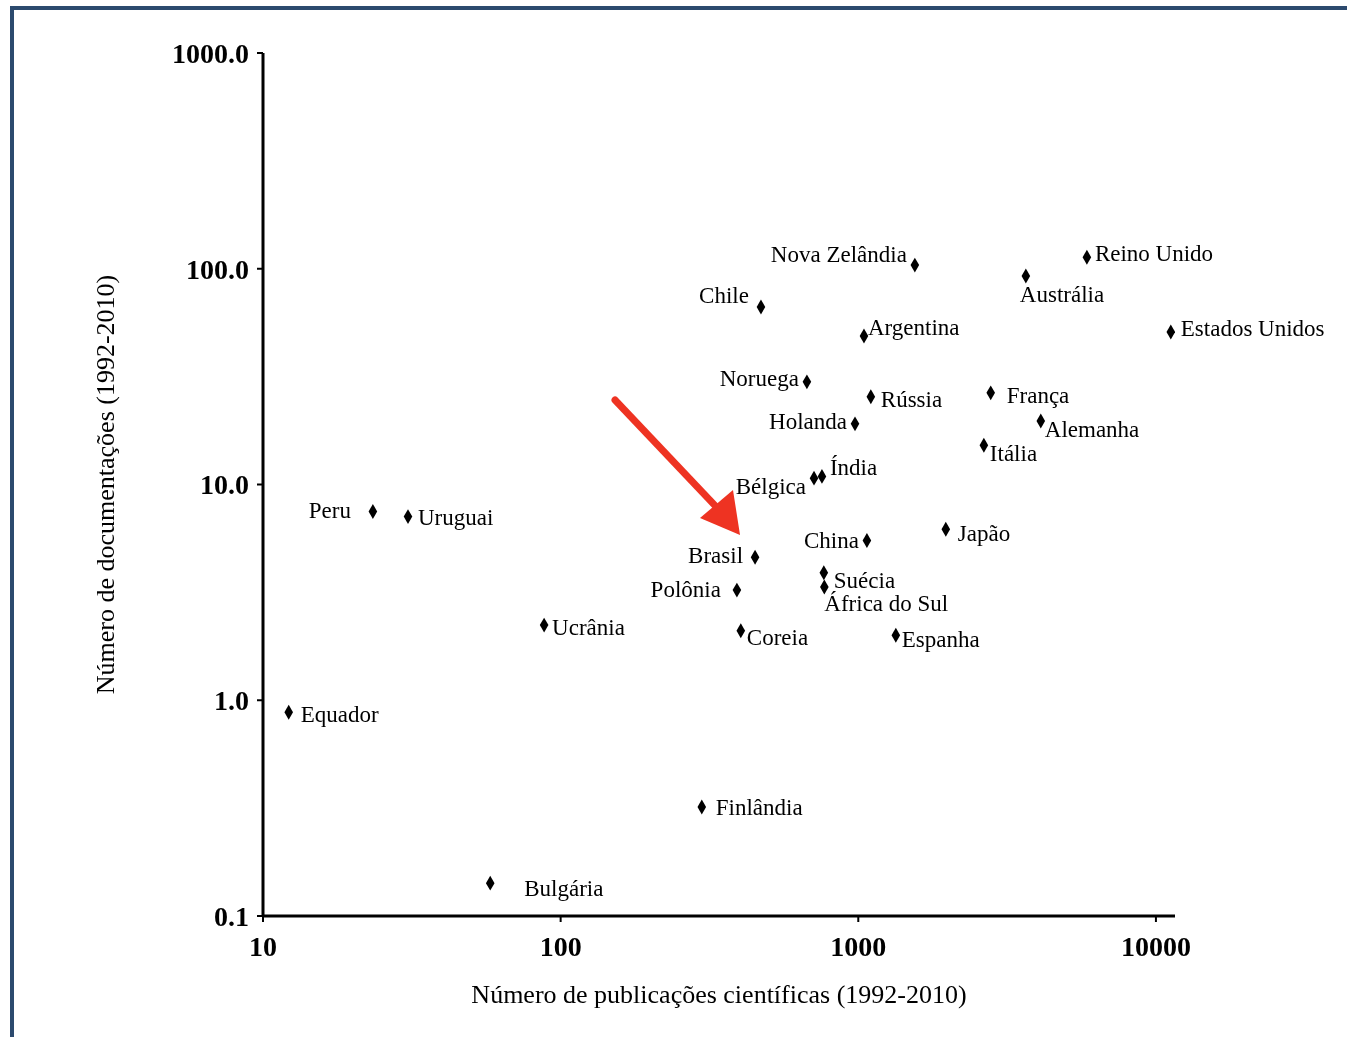 This screenshot has height=1037, width=1347. Describe the element at coordinates (455, 517) in the screenshot. I see `annotation: Uruguai` at that location.